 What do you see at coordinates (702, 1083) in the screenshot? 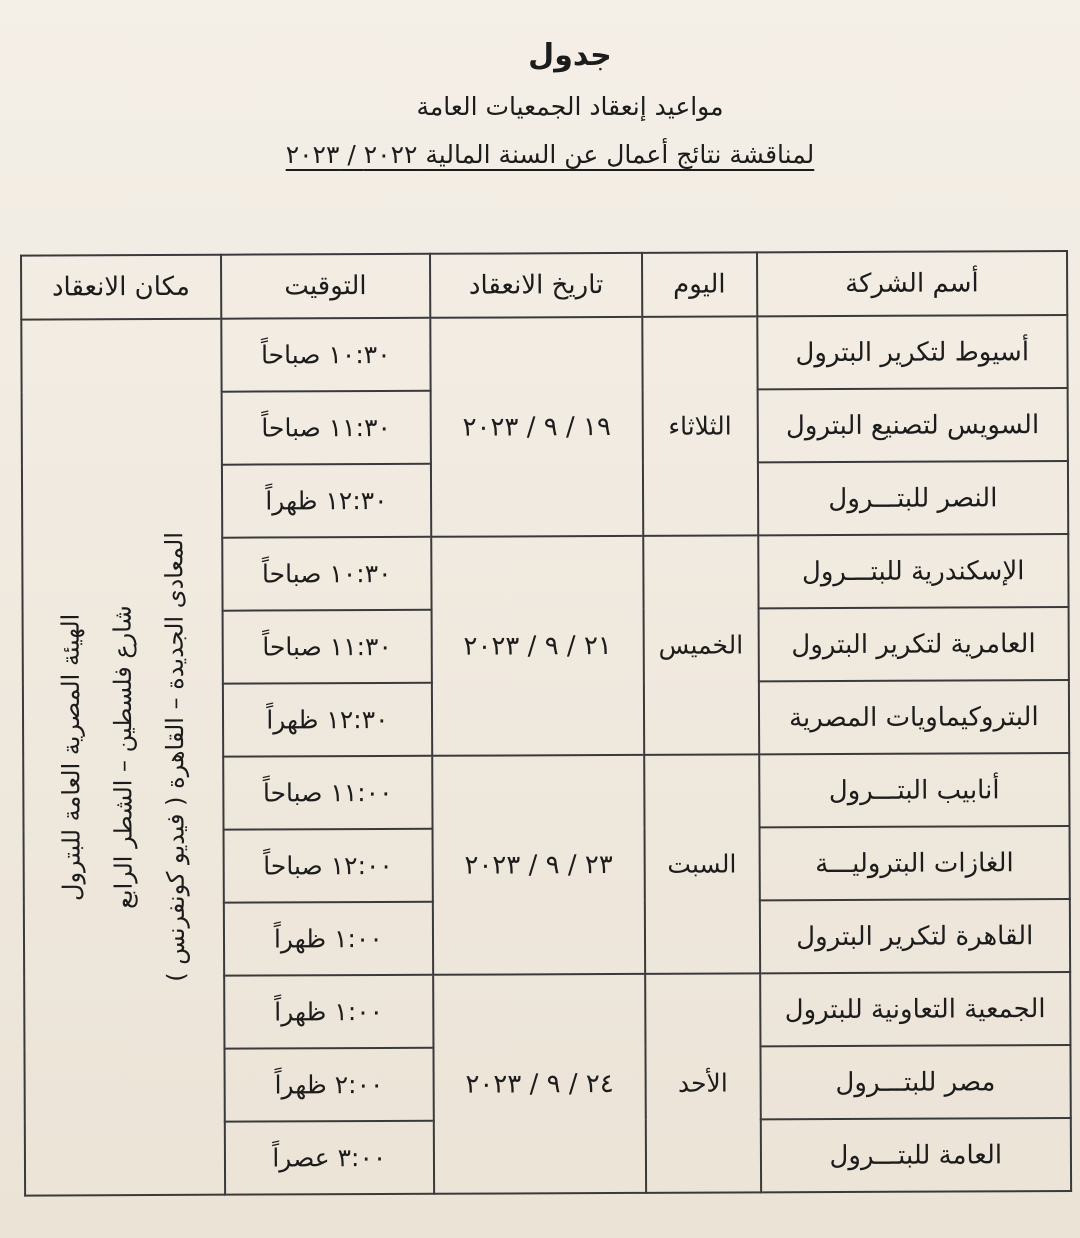
I see `meeting-day: الأحد` at bounding box center [702, 1083].